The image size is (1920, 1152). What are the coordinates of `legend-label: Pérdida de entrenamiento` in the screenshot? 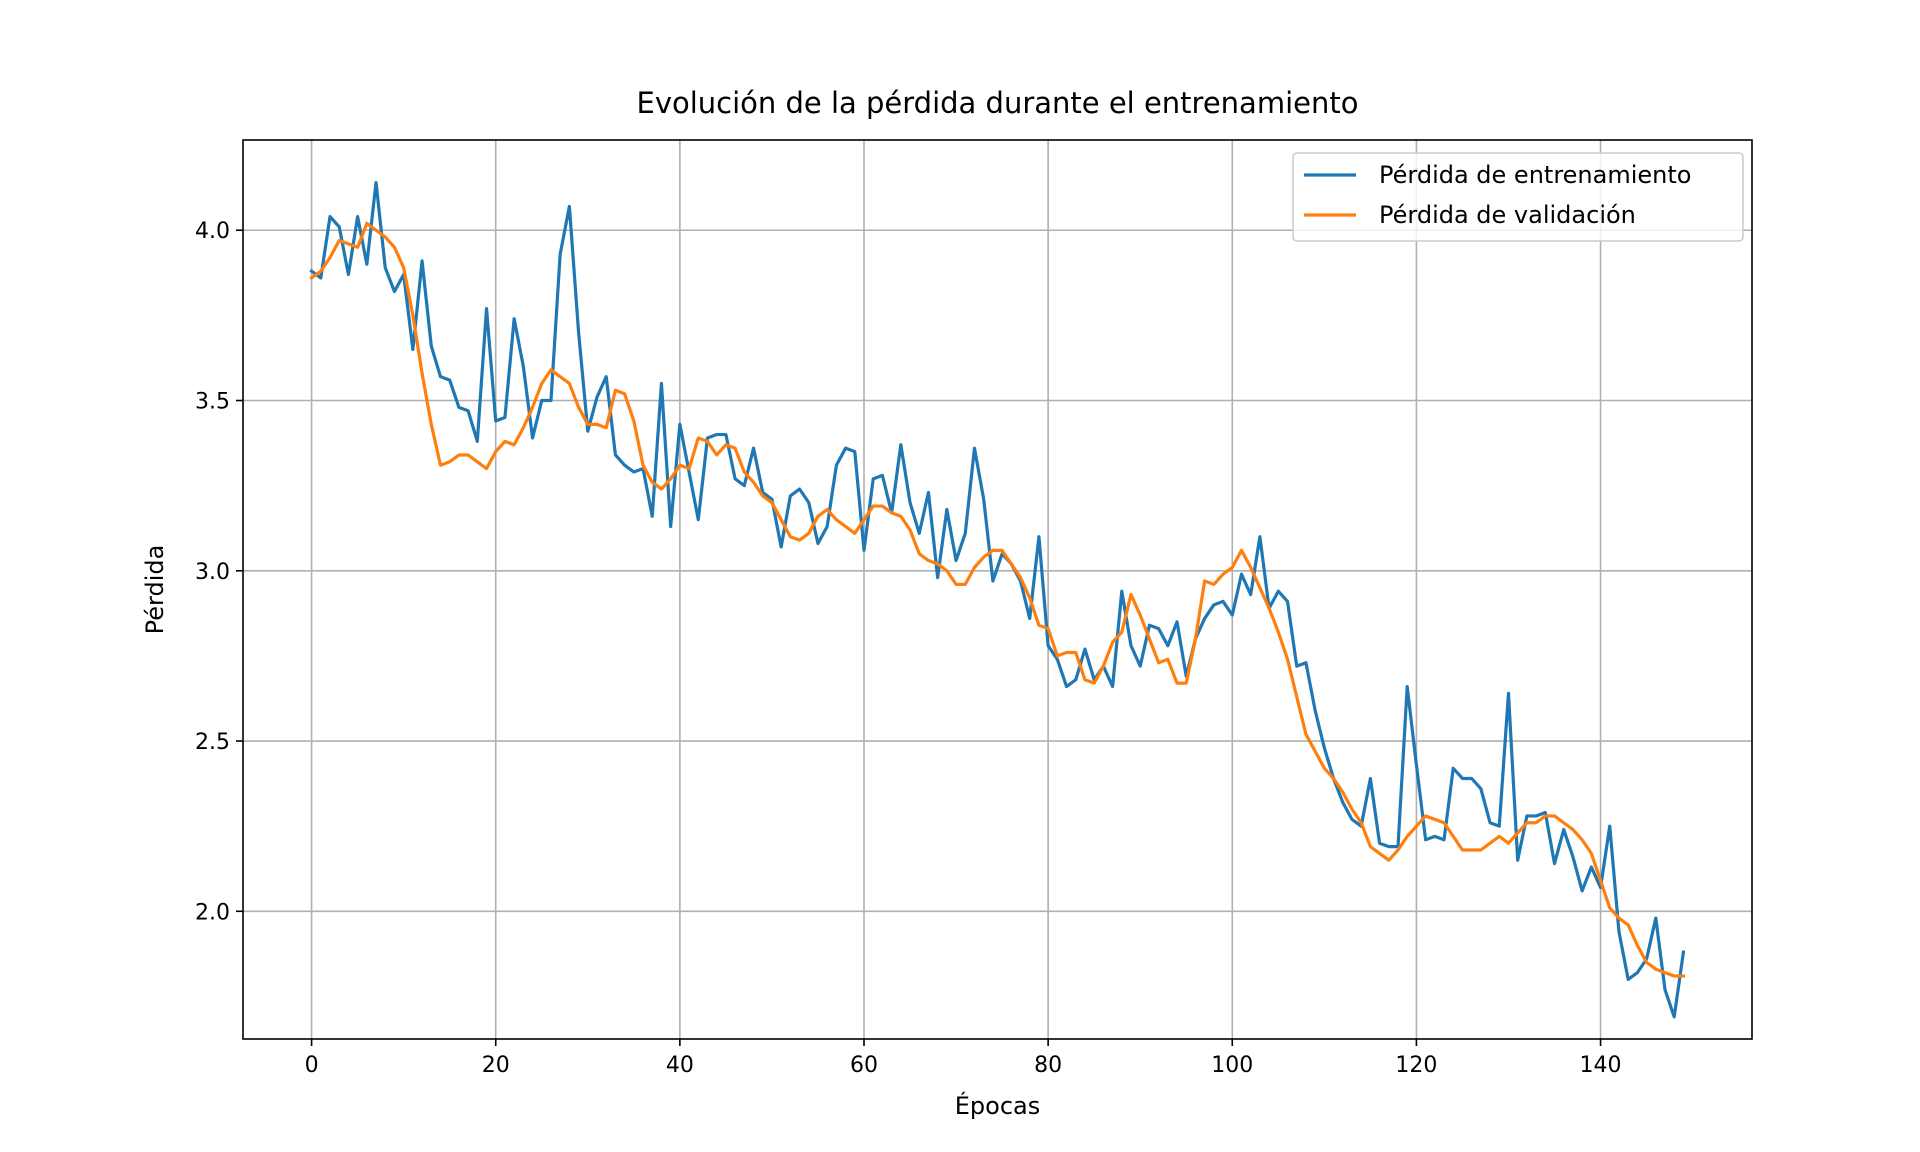 It's located at (1535, 175).